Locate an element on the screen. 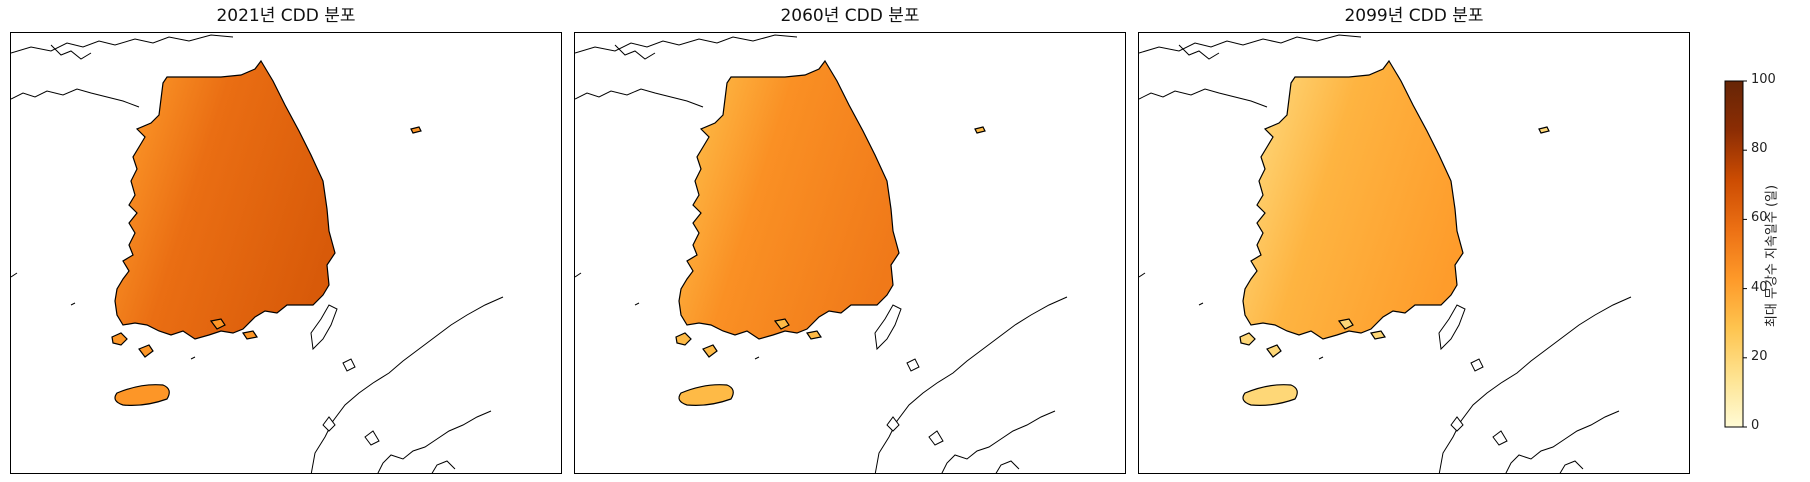 This screenshot has height=482, width=1810. colorbar-title: 최대 무강수 지속일수 (일) is located at coordinates (1772, 256).